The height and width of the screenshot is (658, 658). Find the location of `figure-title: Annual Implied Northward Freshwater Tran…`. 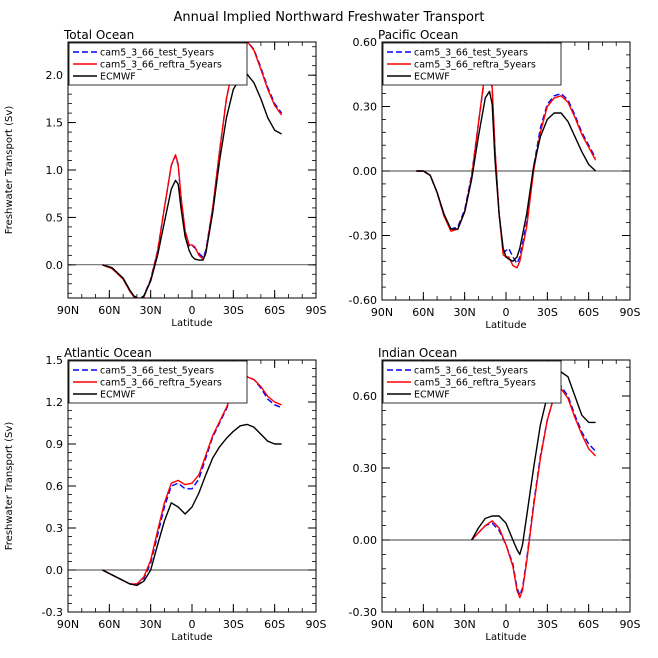

figure-title: Annual Implied Northward Freshwater Tran… is located at coordinates (329, 17).